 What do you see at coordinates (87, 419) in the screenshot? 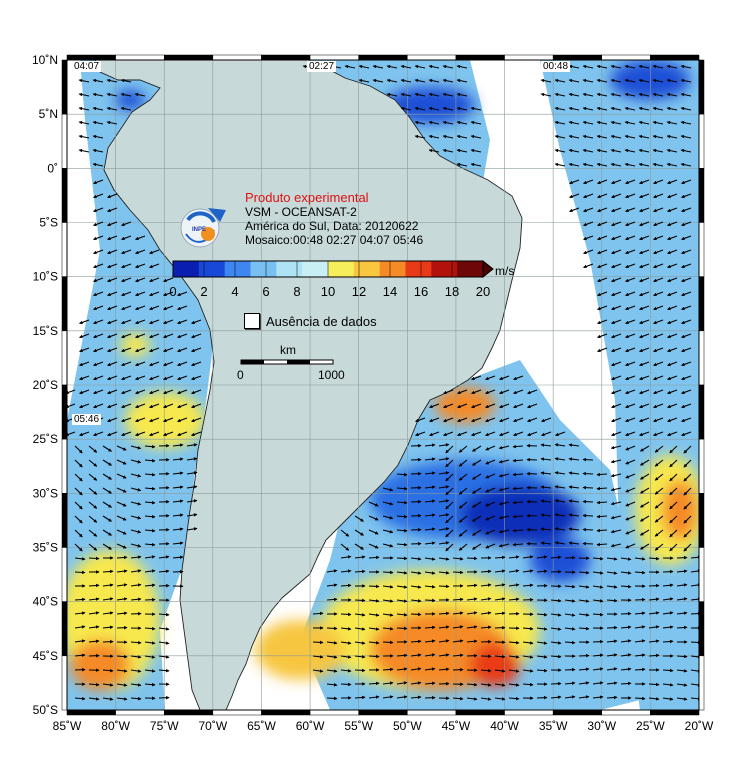
I see `pass-label: 05:46` at bounding box center [87, 419].